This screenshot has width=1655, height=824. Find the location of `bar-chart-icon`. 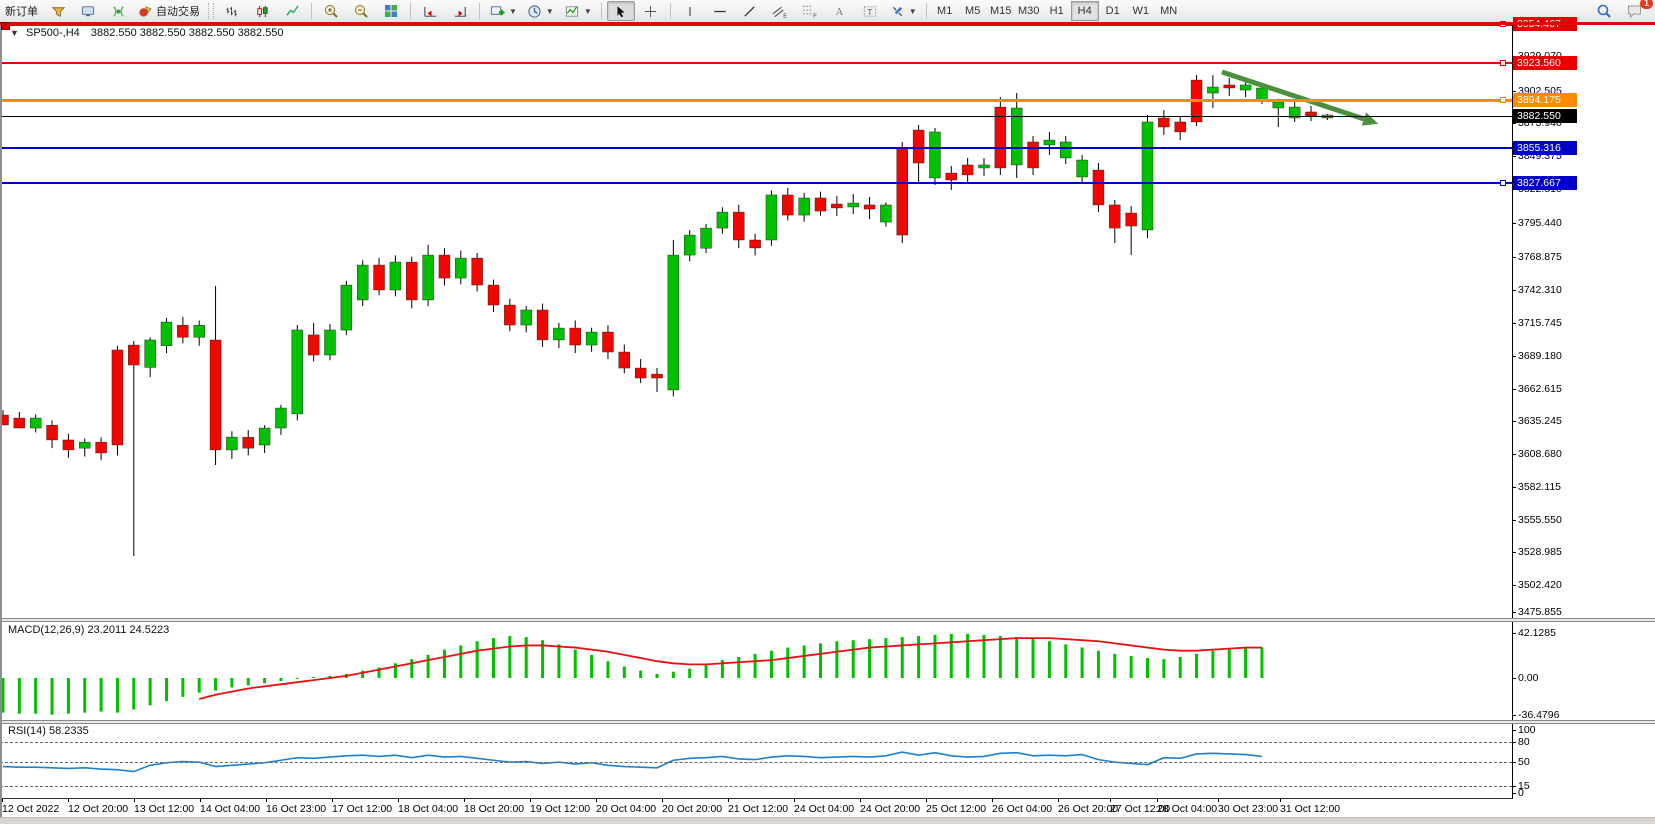

bar-chart-icon is located at coordinates (232, 11).